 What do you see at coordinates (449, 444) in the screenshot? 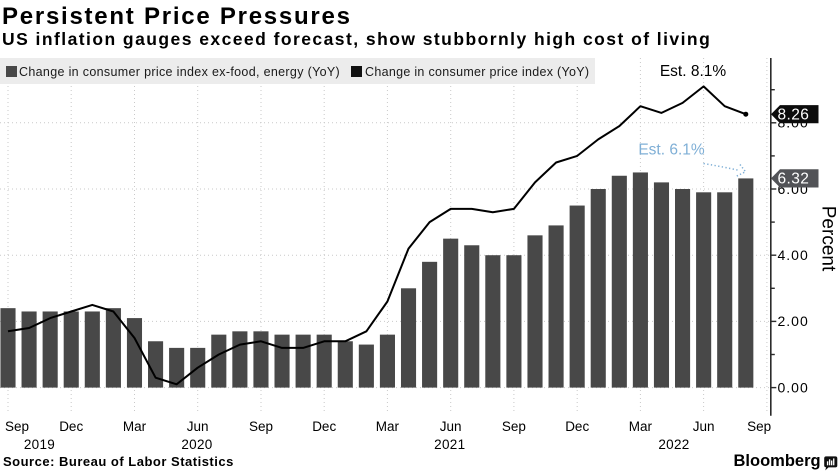
I see `svg-text: 2021` at bounding box center [449, 444].